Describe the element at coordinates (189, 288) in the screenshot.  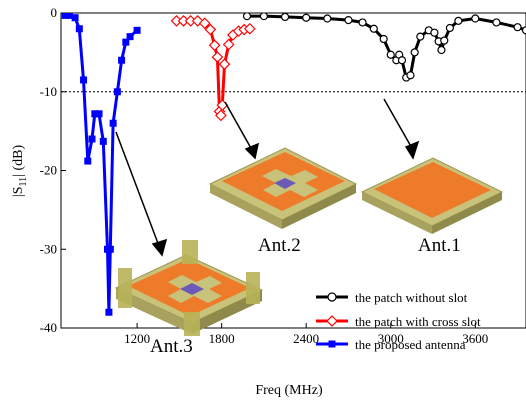
I see `ant3-illustration` at that location.